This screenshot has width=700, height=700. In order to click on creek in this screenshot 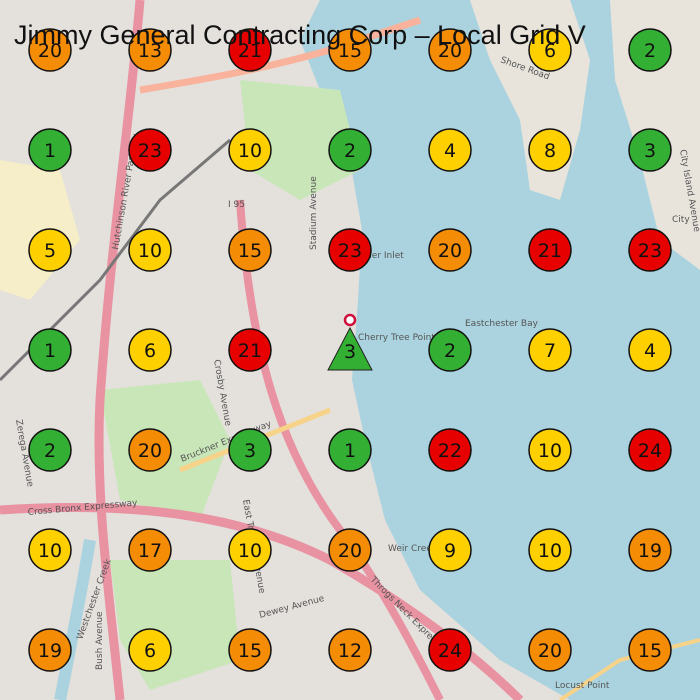, I will do `click(75, 619)`.